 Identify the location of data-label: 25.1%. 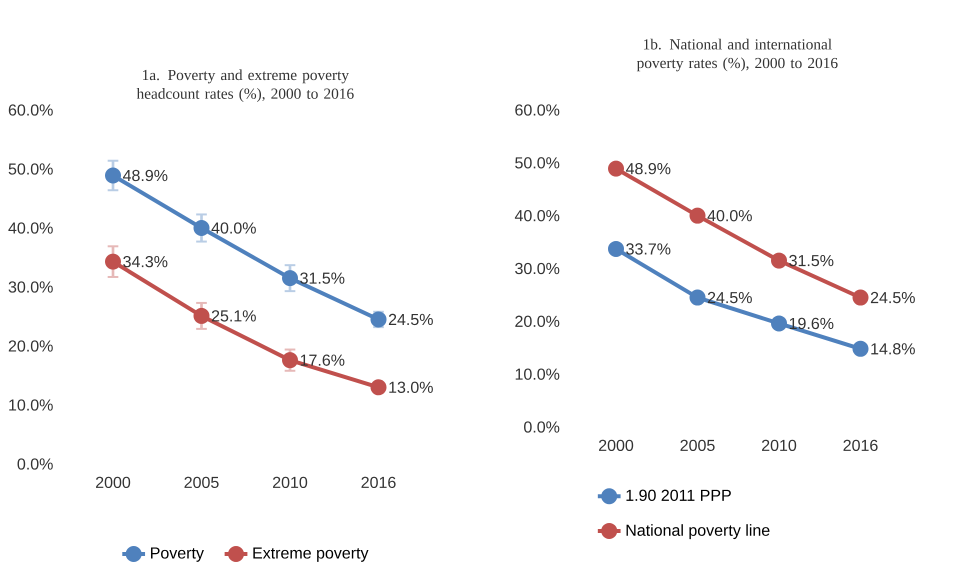
(234, 316).